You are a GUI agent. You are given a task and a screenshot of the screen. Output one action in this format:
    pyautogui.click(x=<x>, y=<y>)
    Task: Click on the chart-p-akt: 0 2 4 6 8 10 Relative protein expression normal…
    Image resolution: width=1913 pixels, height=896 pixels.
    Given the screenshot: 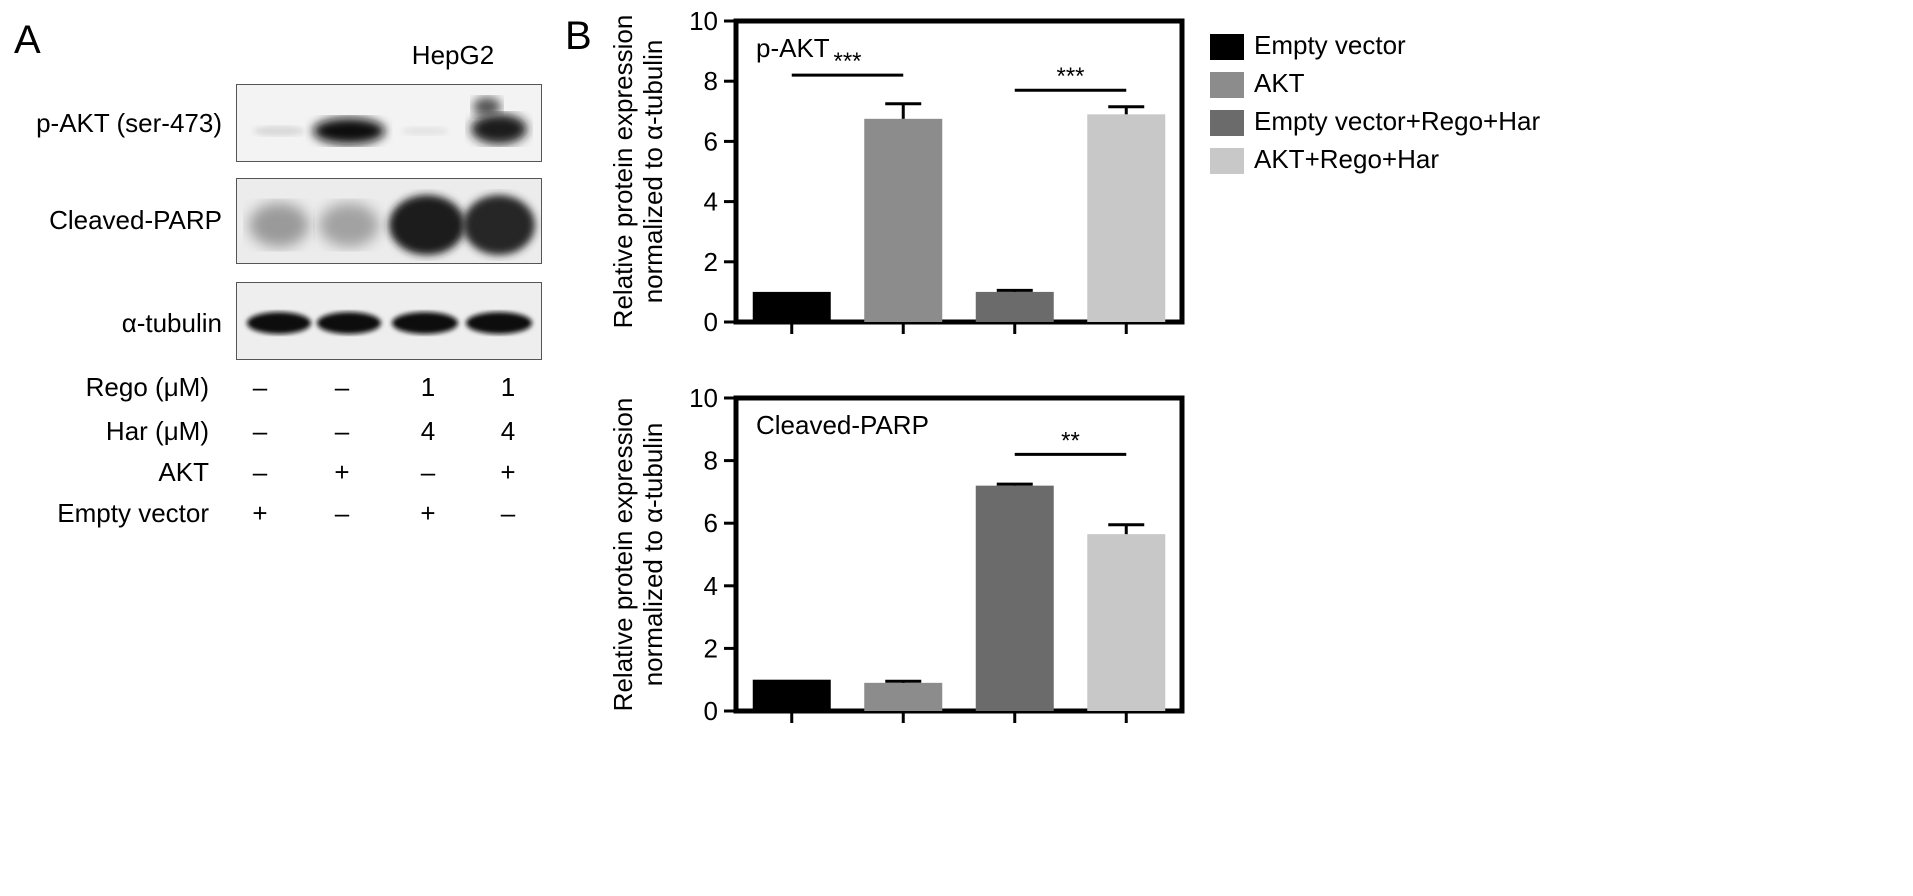 What is the action you would take?
    pyautogui.click(x=896, y=171)
    